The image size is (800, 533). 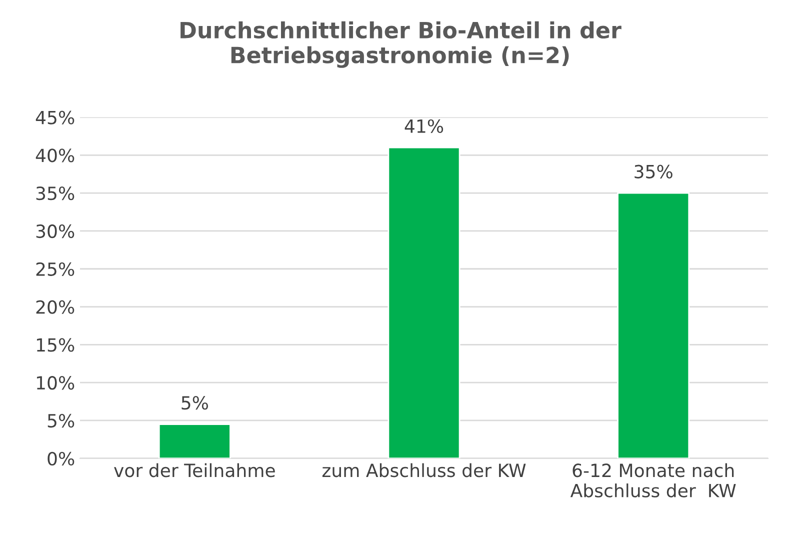 I want to click on y-tick-label: 0%, so click(x=61, y=459).